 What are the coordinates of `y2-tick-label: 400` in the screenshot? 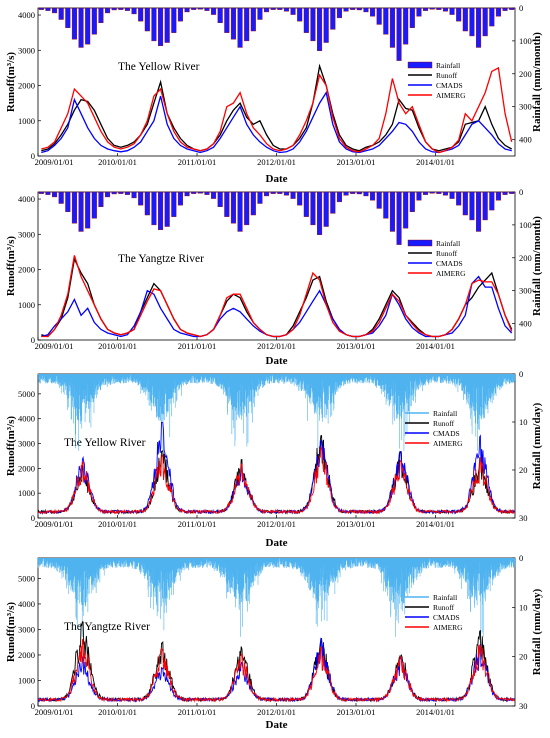 It's located at (525, 140).